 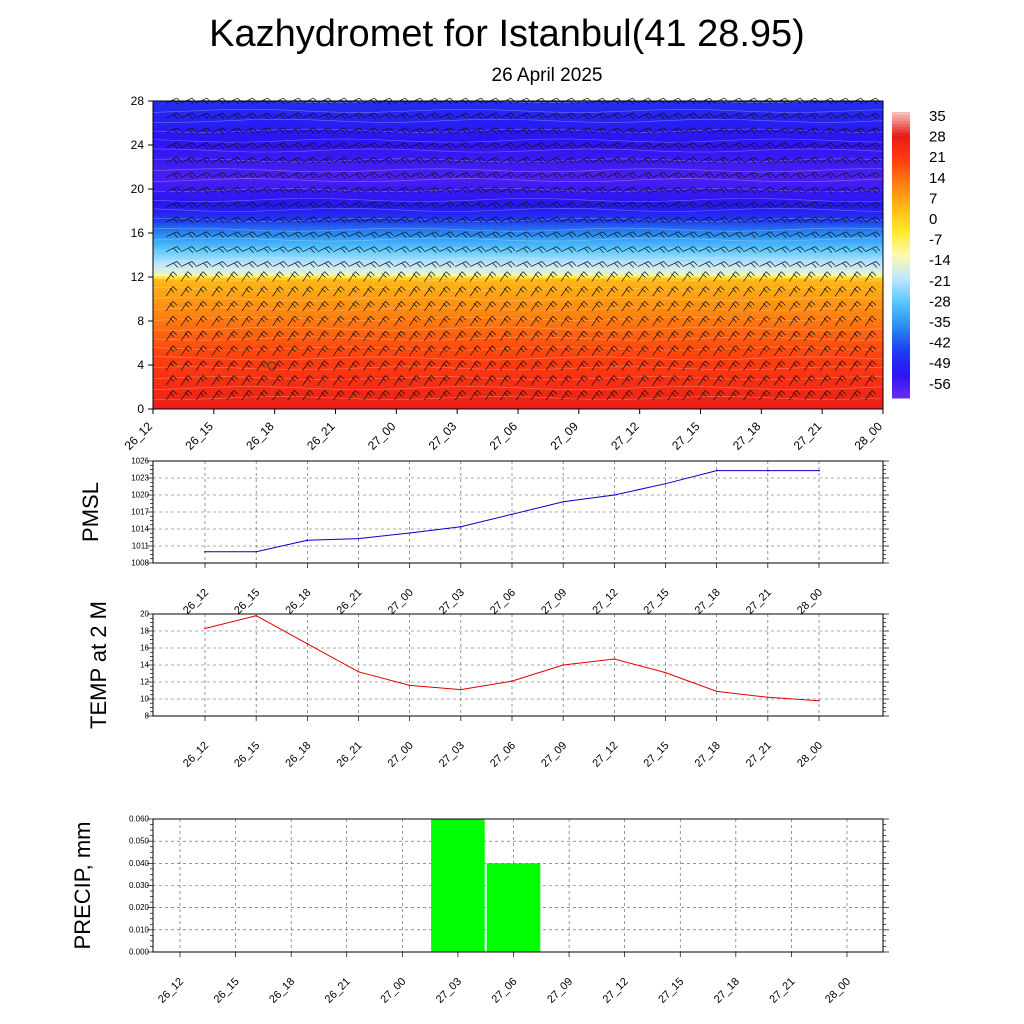 What do you see at coordinates (138, 233) in the screenshot?
I see `y-tick-label: 16` at bounding box center [138, 233].